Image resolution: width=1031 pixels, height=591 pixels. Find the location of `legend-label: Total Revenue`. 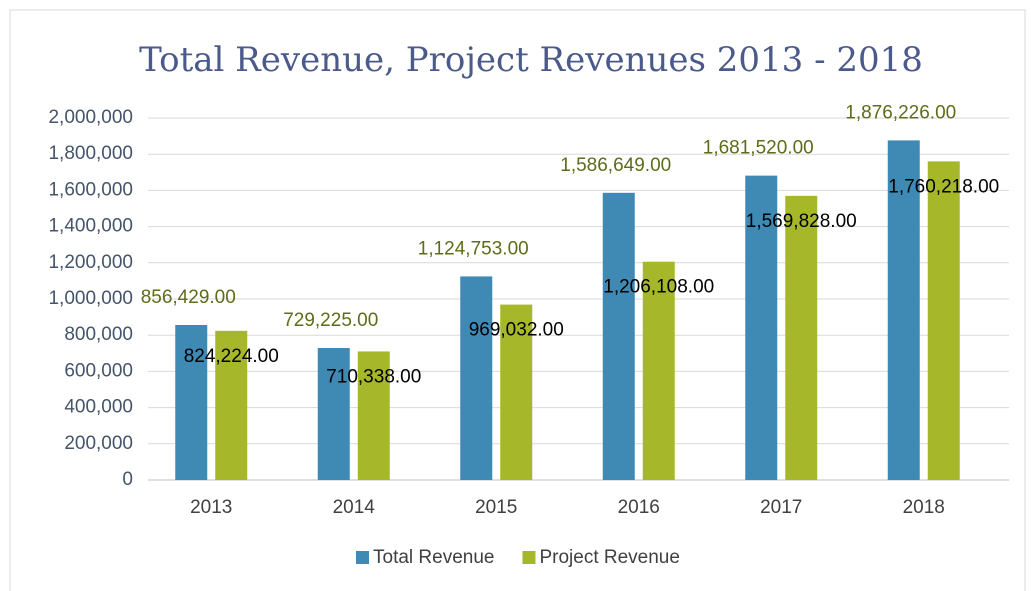

legend-label: Total Revenue is located at coordinates (433, 557).